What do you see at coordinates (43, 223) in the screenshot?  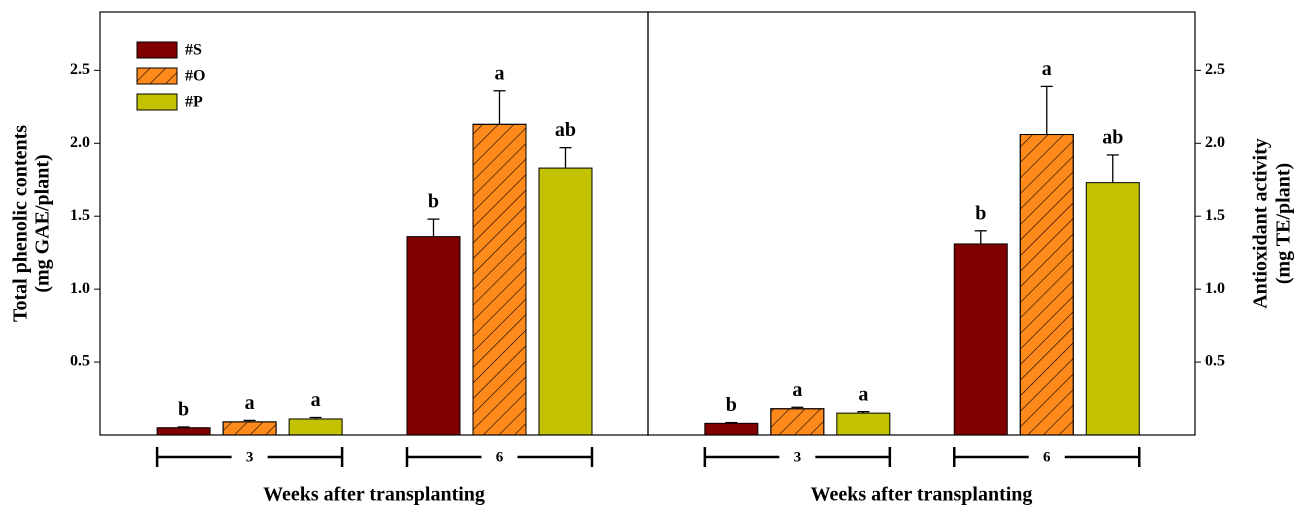 I see `y-axis-label: (mg GAE/plant)` at bounding box center [43, 223].